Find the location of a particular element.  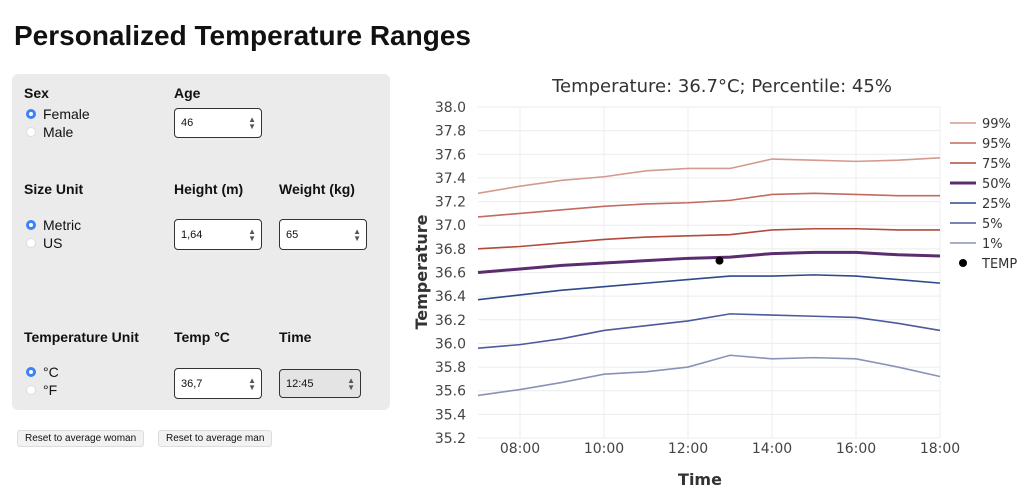

x-tick-label: 12:00 is located at coordinates (688, 449).